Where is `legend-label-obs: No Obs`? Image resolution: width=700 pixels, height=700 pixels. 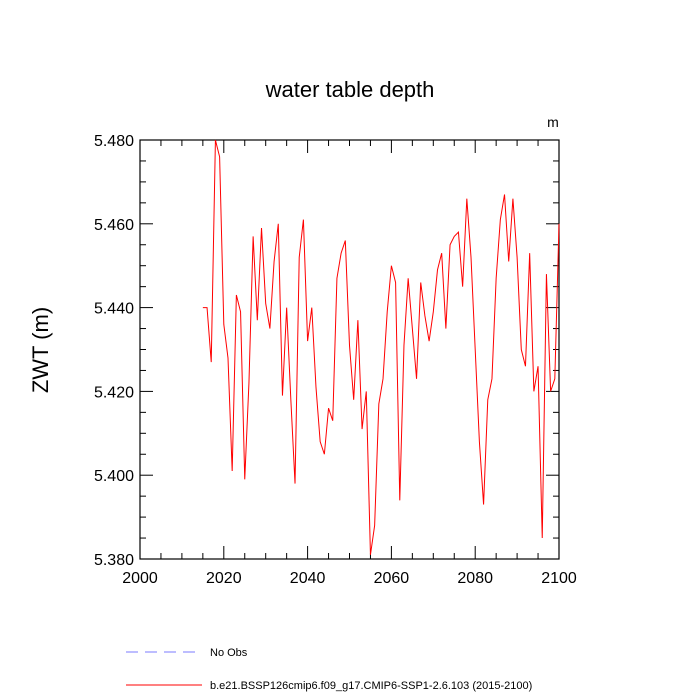
legend-label-obs: No Obs is located at coordinates (229, 653).